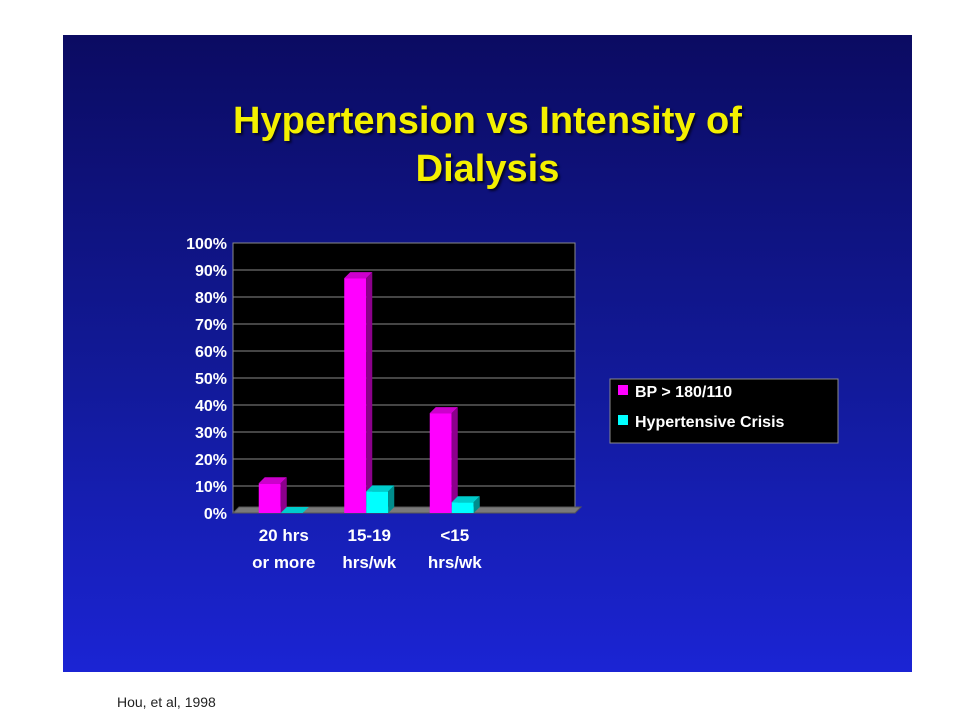 The height and width of the screenshot is (720, 960). What do you see at coordinates (211, 433) in the screenshot?
I see `y-tick-label: 30%` at bounding box center [211, 433].